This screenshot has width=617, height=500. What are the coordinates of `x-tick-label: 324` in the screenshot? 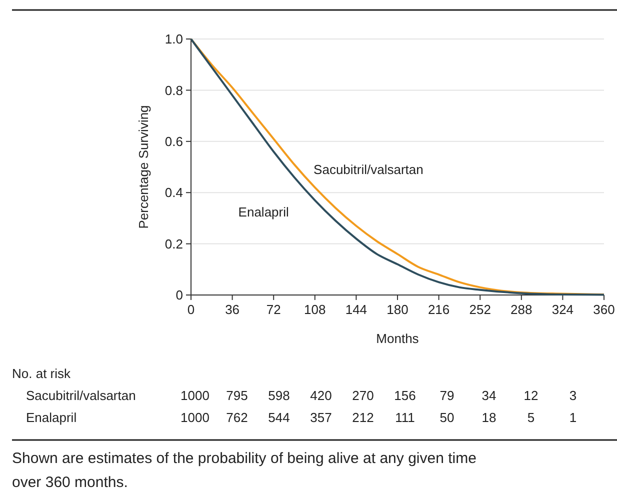 It's located at (563, 309).